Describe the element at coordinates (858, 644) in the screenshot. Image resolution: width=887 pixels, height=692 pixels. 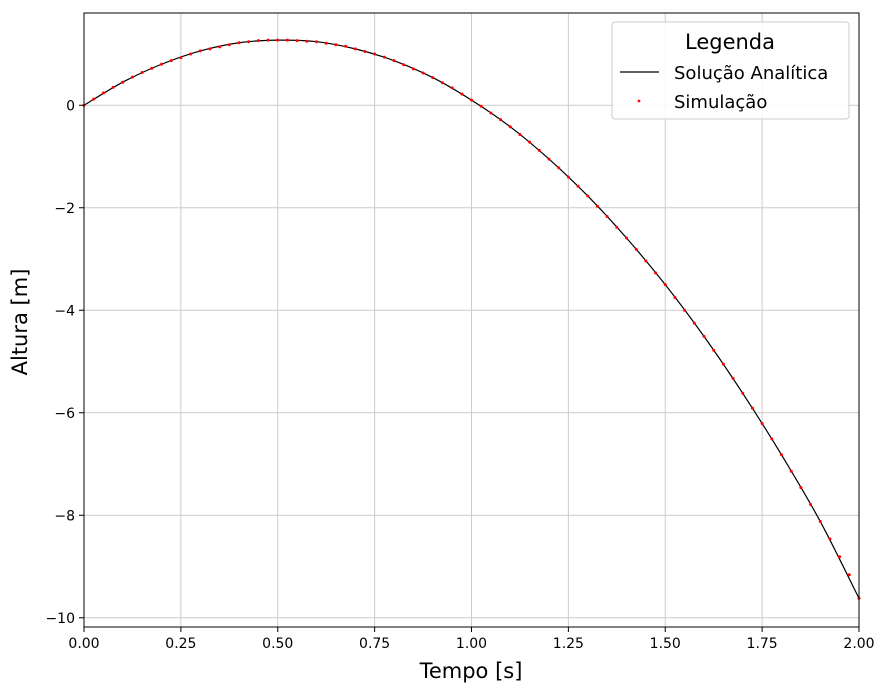
I see `x-tick-label: 2.00` at that location.